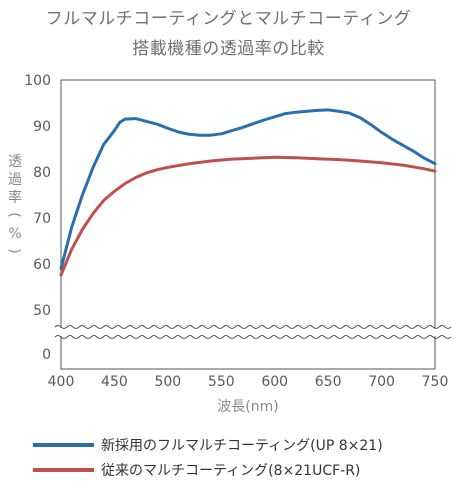 The width and height of the screenshot is (457, 488). What do you see at coordinates (15, 162) in the screenshot?
I see `y-axis-label-char: 透` at bounding box center [15, 162].